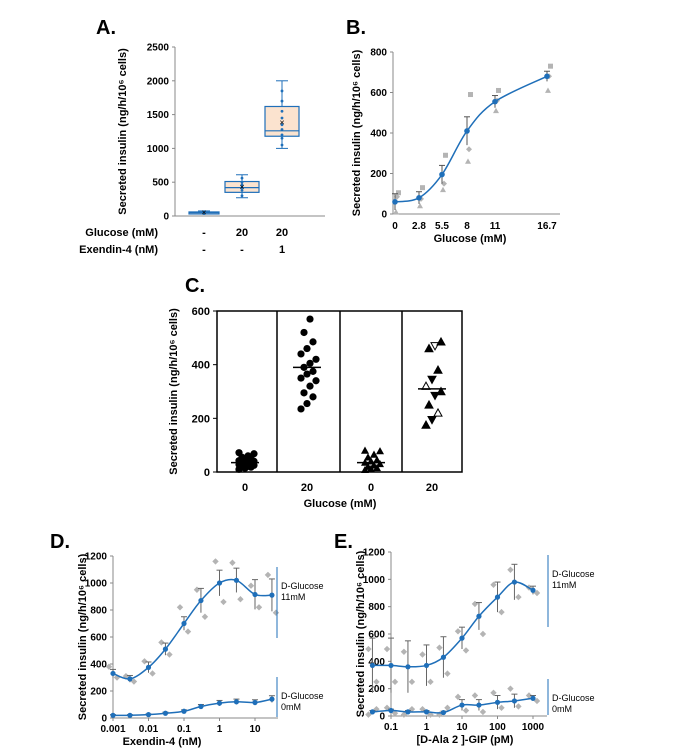  I want to click on e-x-tick-label: 1, so click(427, 727).